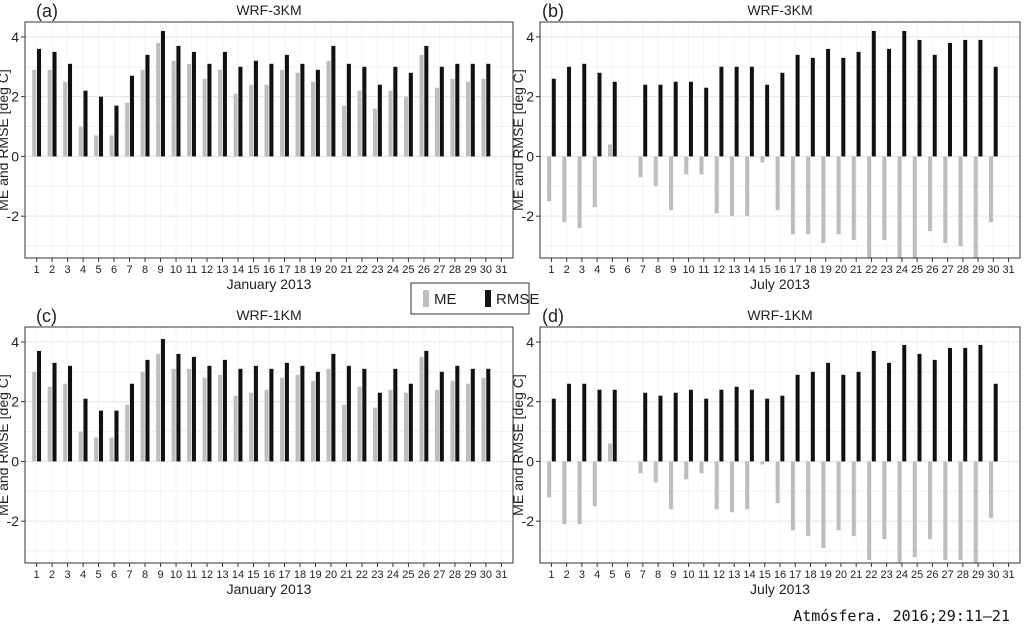 This screenshot has width=1024, height=633. What do you see at coordinates (901, 616) in the screenshot?
I see `figure-credit: Atmósfera. 2016;29:11–21` at bounding box center [901, 616].